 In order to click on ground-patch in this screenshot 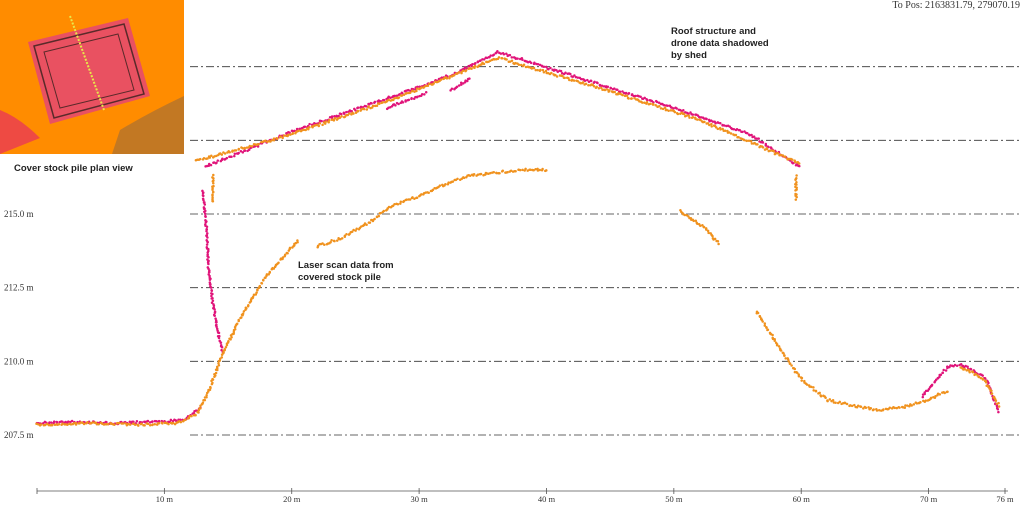, I will do `click(148, 125)`.